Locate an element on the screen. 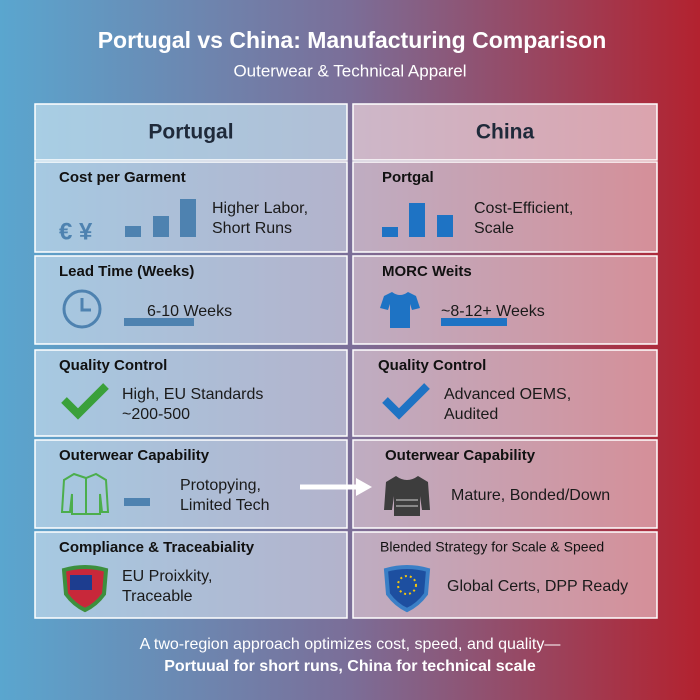 The height and width of the screenshot is (700, 700). shield-icon is located at coordinates (407, 589).